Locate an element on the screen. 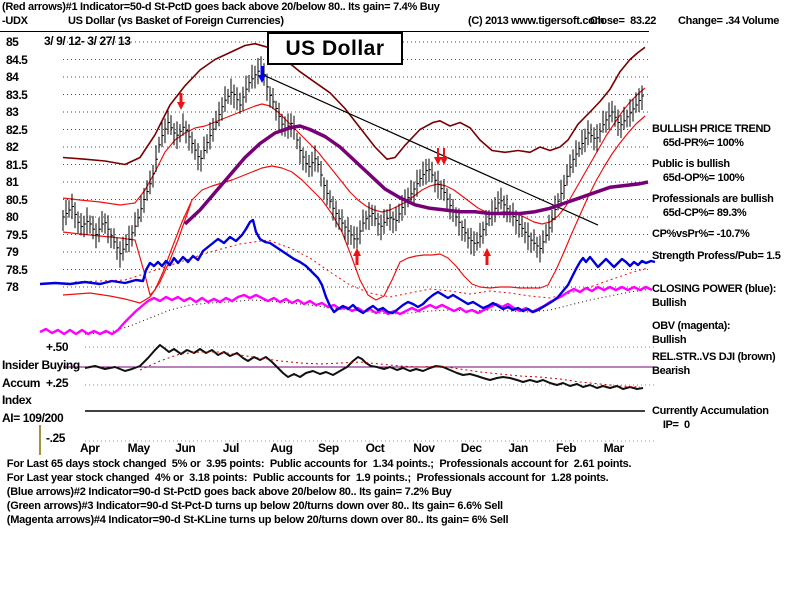 The width and height of the screenshot is (800, 600). change-value: Change= .34 is located at coordinates (709, 21).